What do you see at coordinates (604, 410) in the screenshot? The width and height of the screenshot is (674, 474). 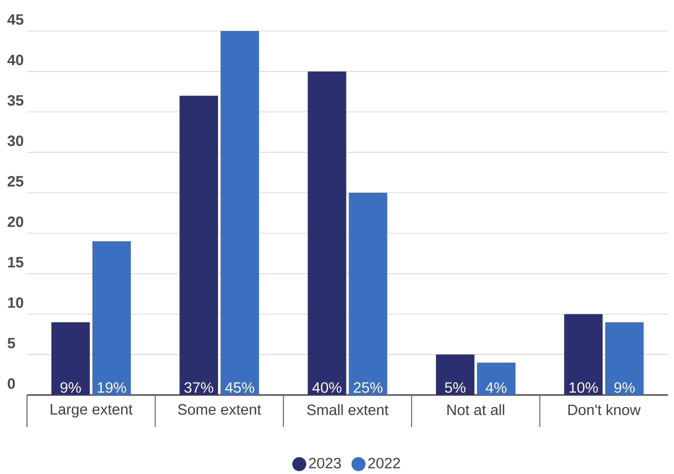 I see `x-tick-label: Don't know` at bounding box center [604, 410].